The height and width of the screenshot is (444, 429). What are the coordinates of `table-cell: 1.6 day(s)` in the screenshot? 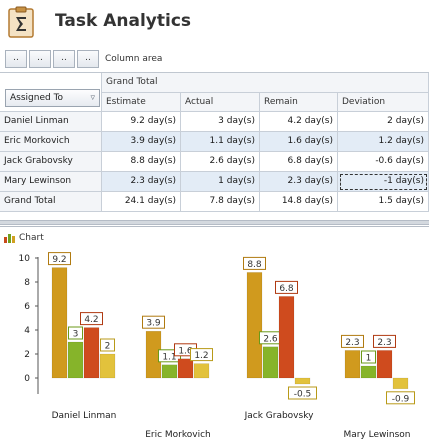 It's located at (299, 142).